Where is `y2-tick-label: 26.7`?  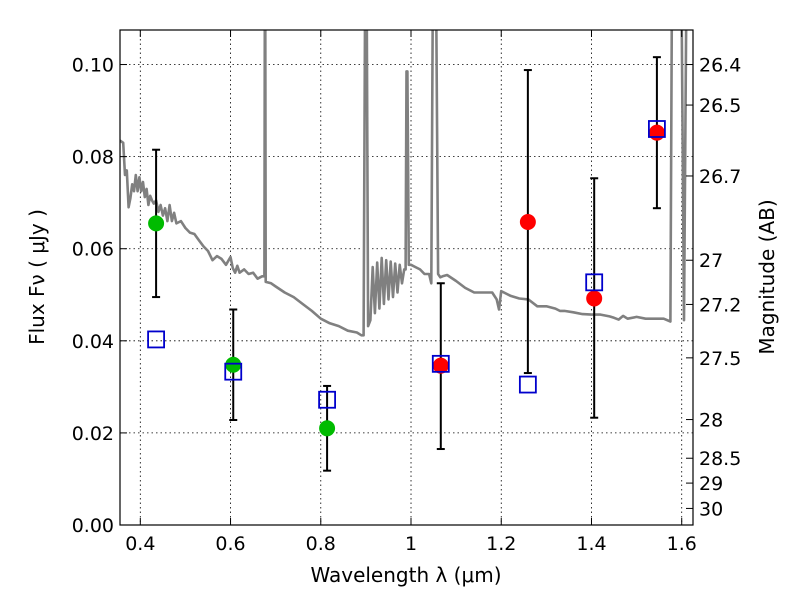
y2-tick-label: 26.7 is located at coordinates (720, 177).